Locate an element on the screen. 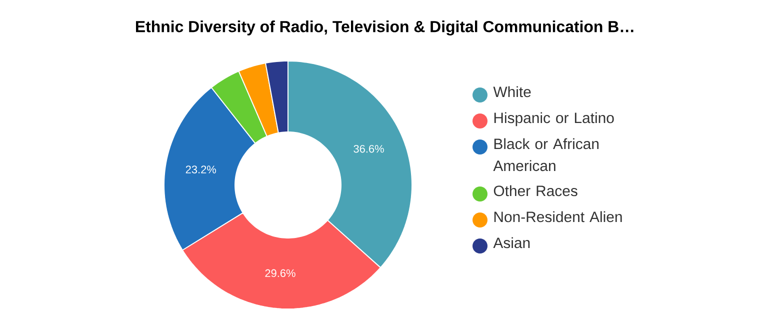  legend-label: Non-Resident Alien is located at coordinates (558, 216).